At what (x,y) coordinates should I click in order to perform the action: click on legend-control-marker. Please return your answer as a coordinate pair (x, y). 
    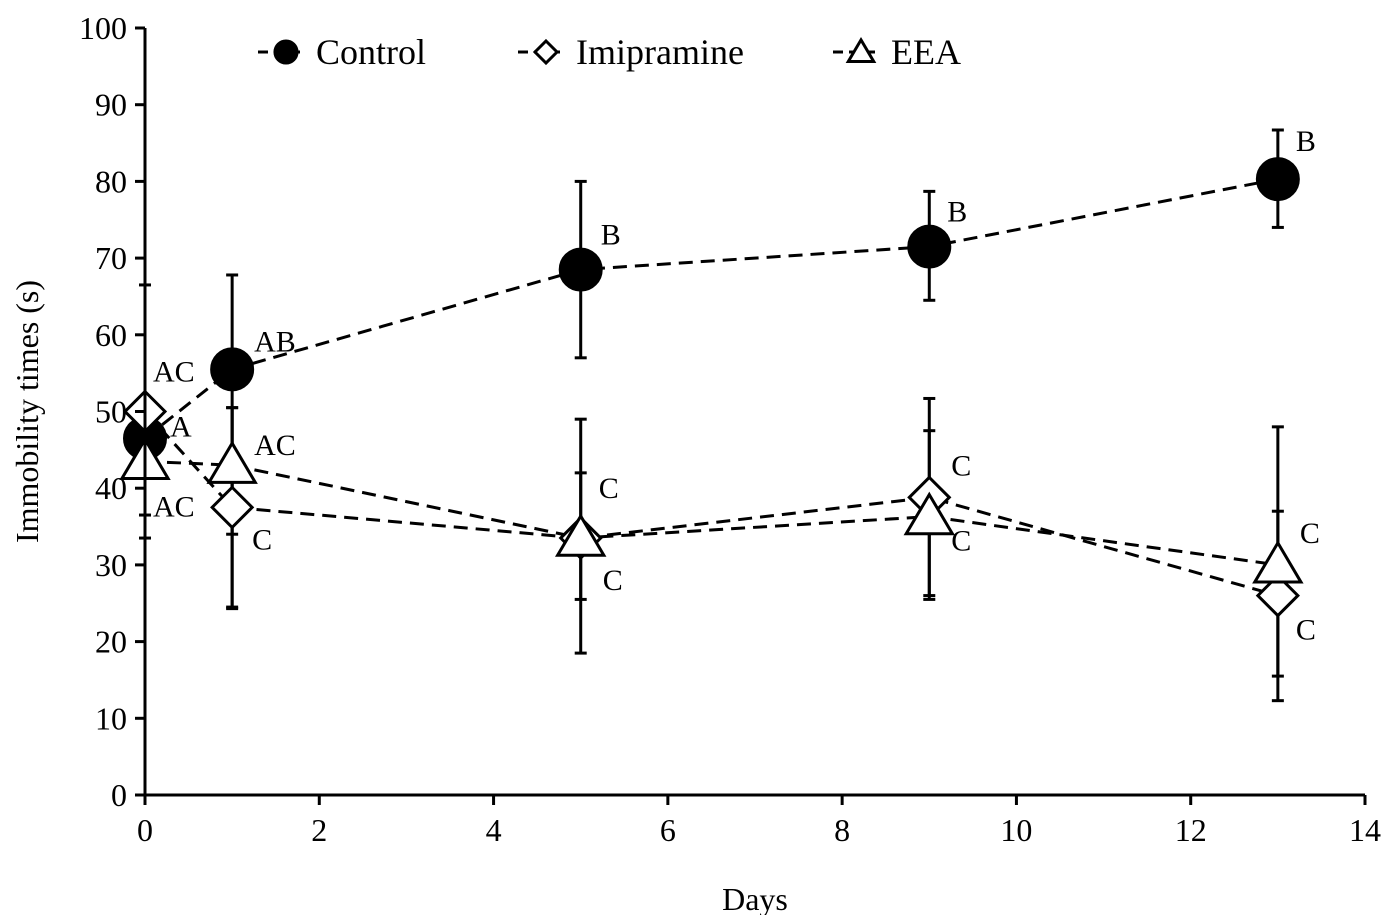
    Looking at the image, I should click on (286, 52).